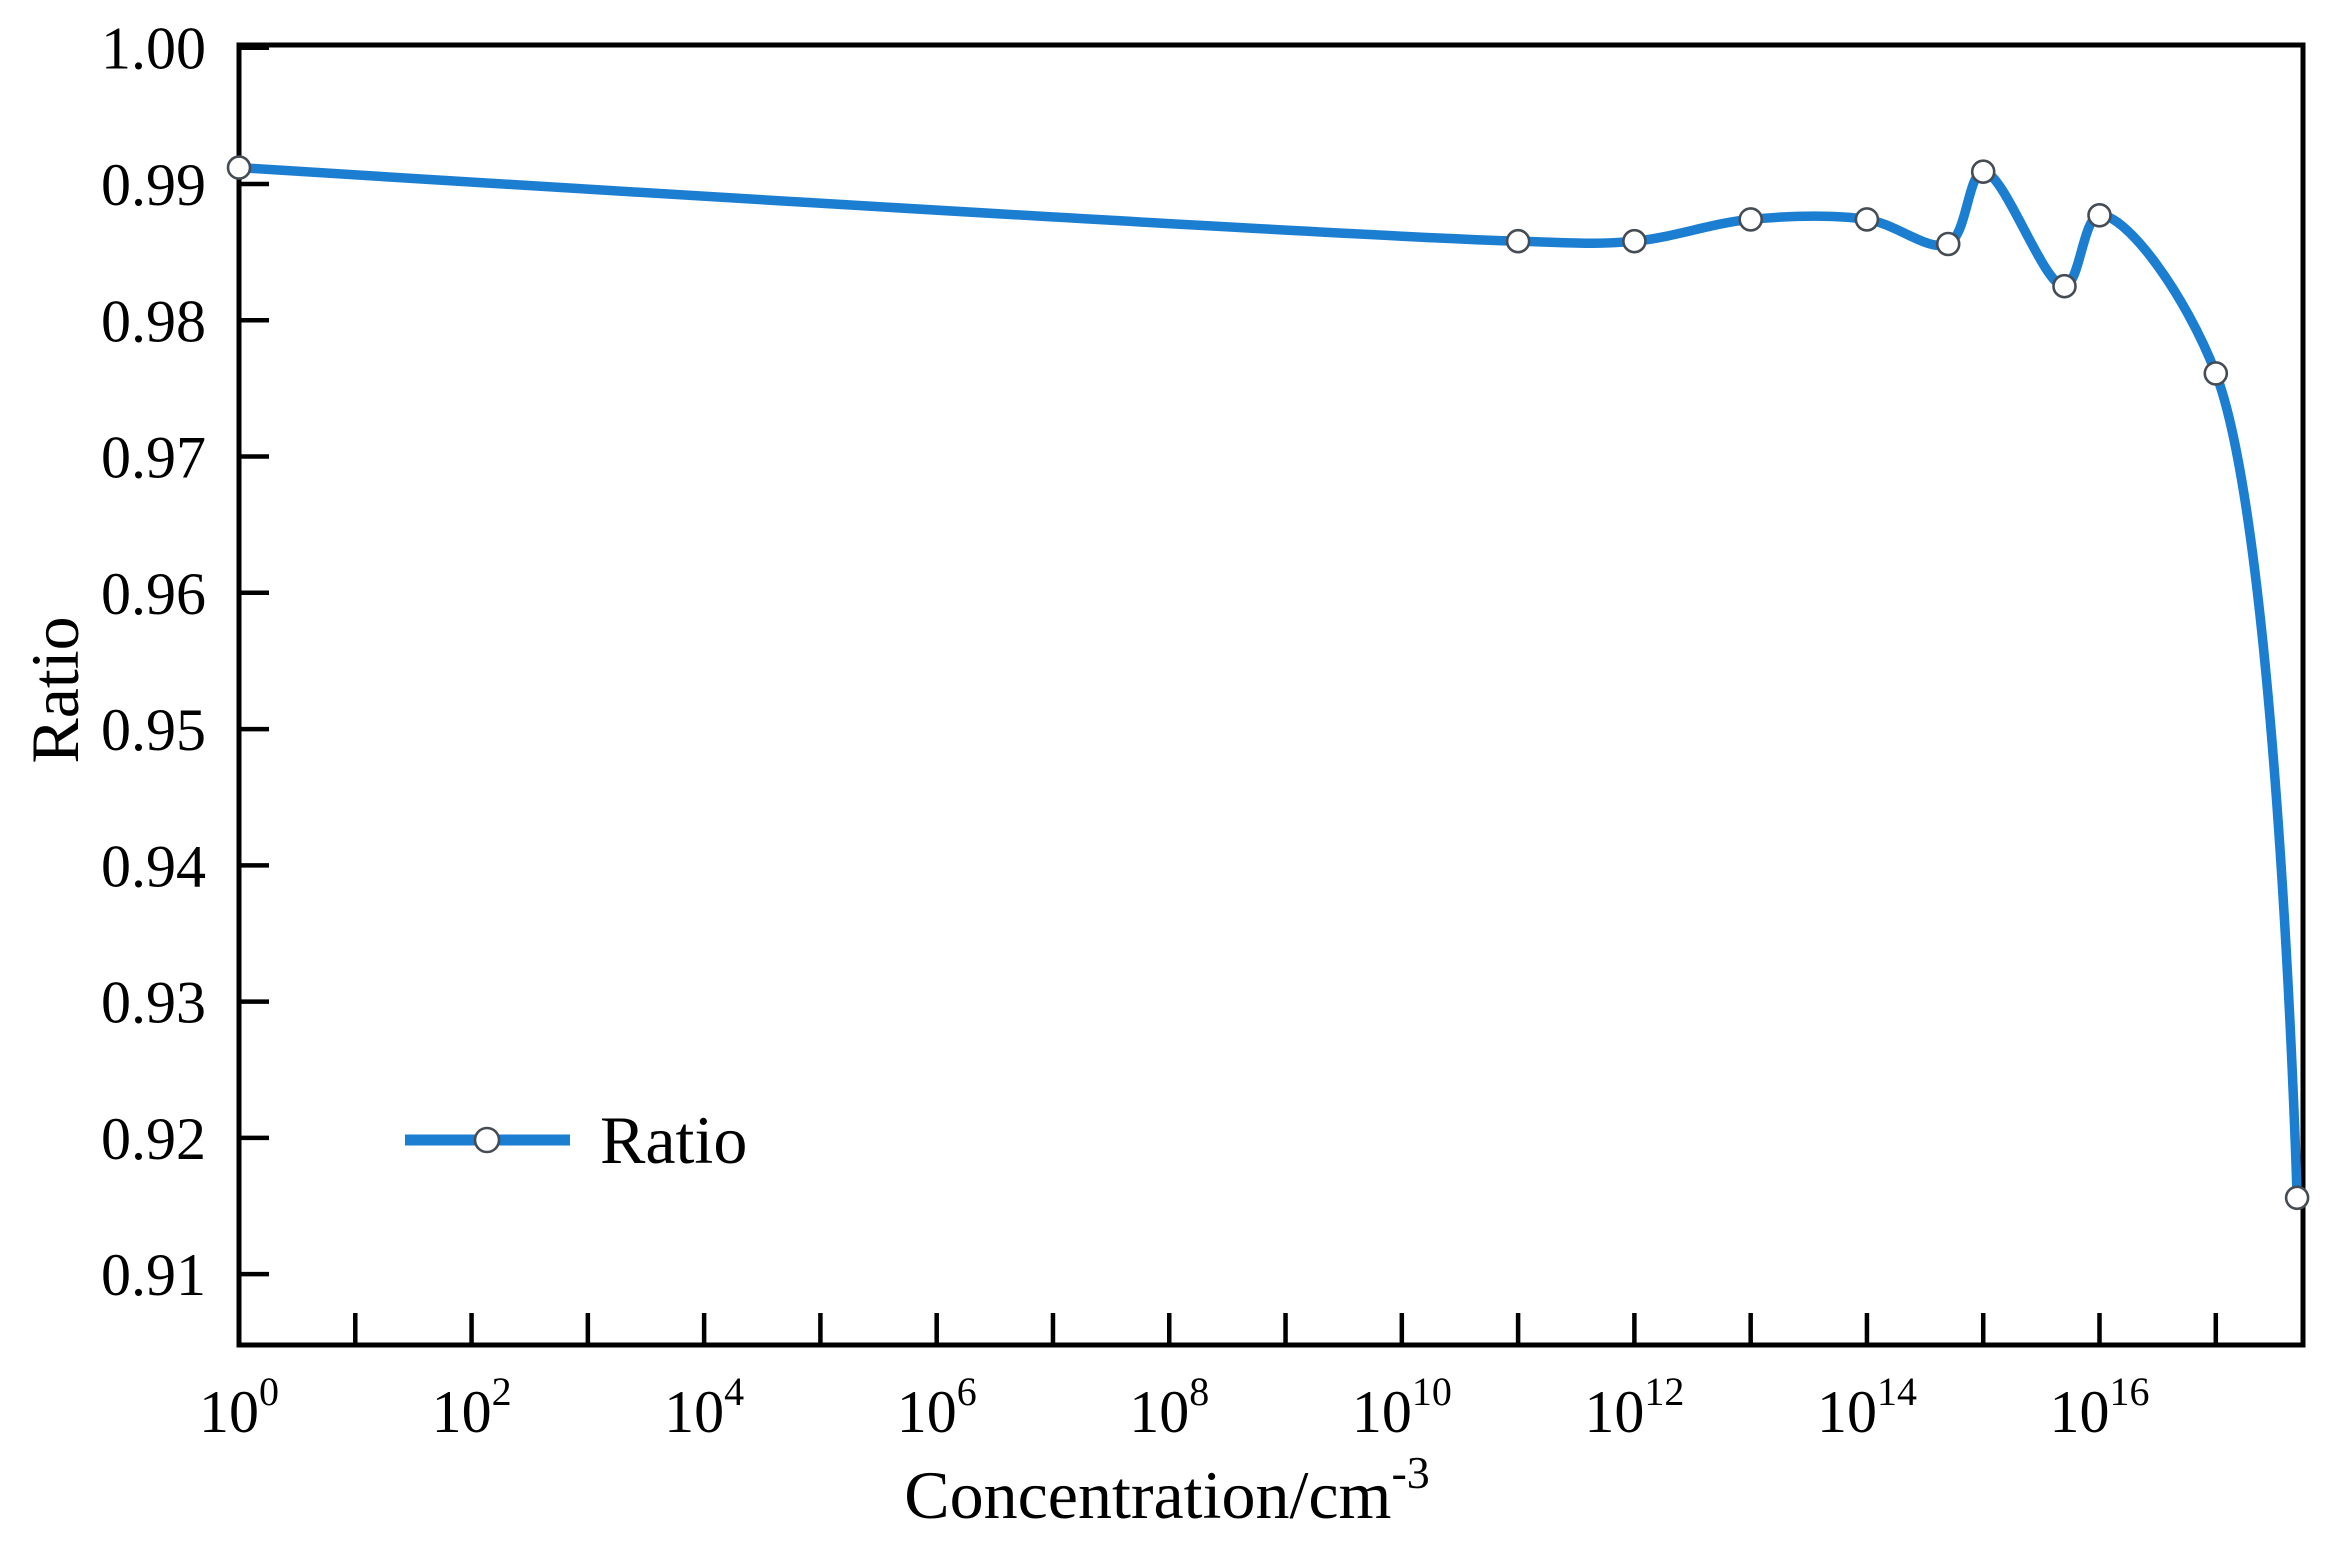 Image resolution: width=2334 pixels, height=1553 pixels. What do you see at coordinates (153, 1275) in the screenshot?
I see `y-tick-label: 0.91` at bounding box center [153, 1275].